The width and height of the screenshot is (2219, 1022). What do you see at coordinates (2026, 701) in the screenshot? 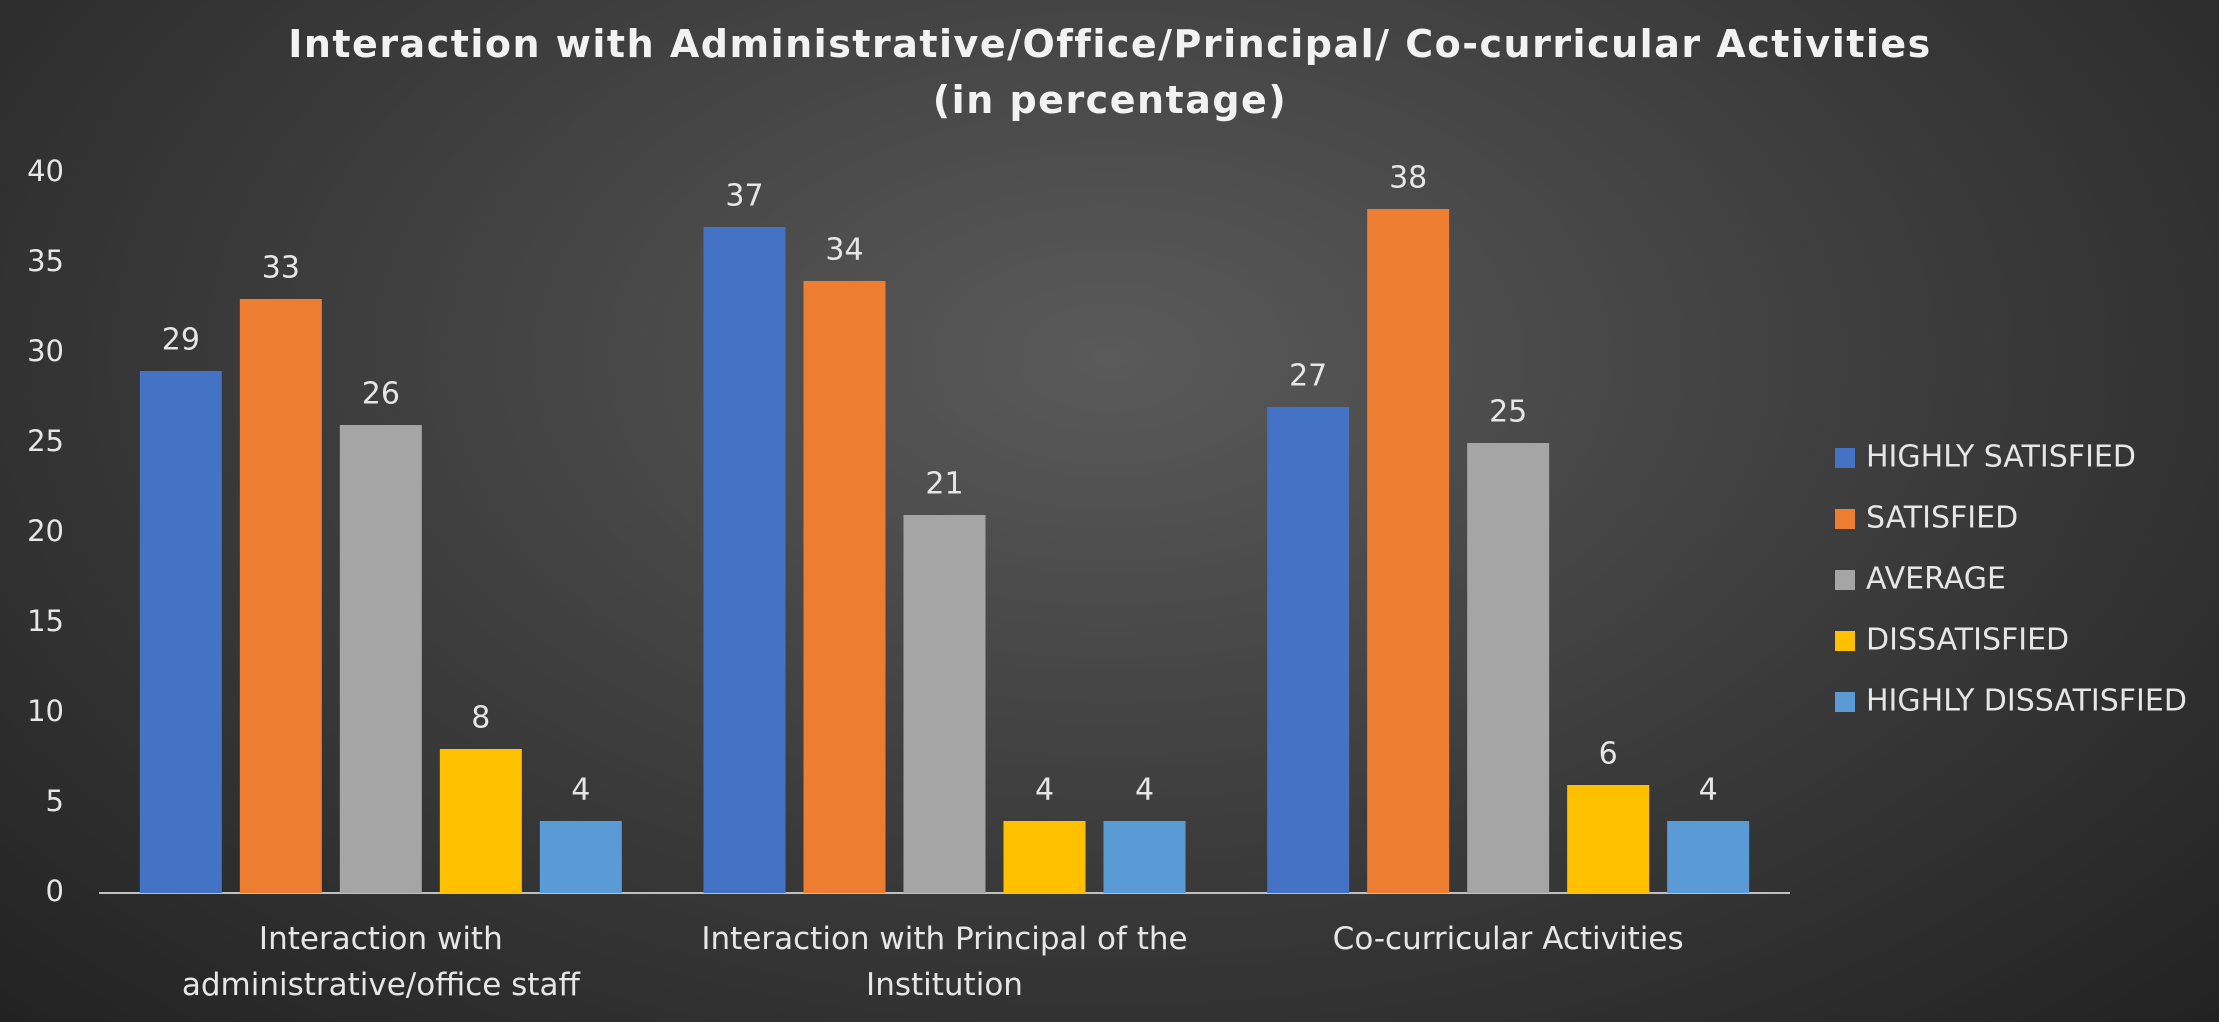
I see `legend-label: HIGHLY DISSATISFIED` at bounding box center [2026, 701].